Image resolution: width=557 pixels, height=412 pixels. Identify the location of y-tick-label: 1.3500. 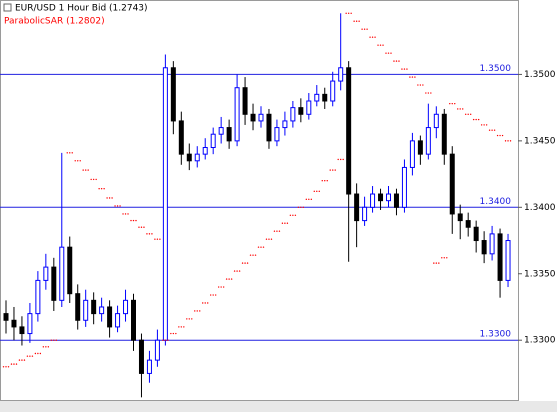
(540, 75).